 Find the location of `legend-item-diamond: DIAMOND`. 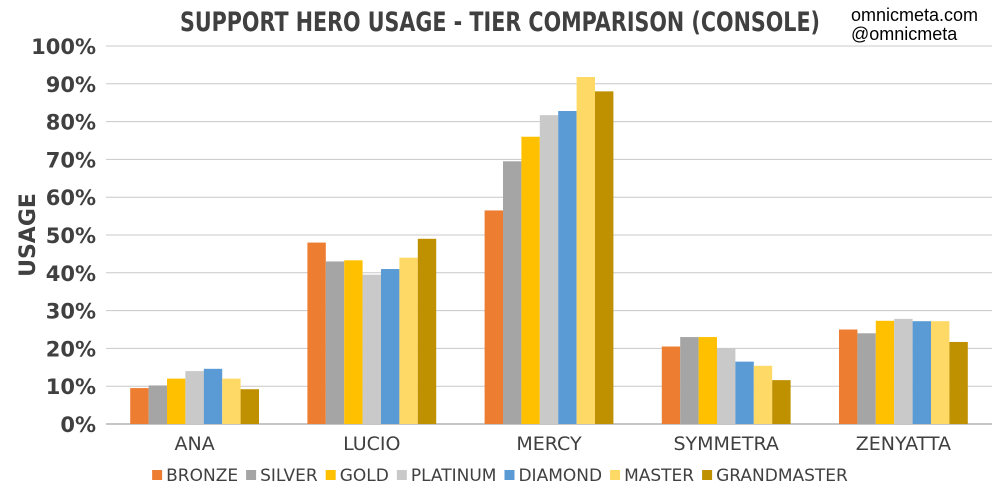

legend-item-diamond: DIAMOND is located at coordinates (553, 476).